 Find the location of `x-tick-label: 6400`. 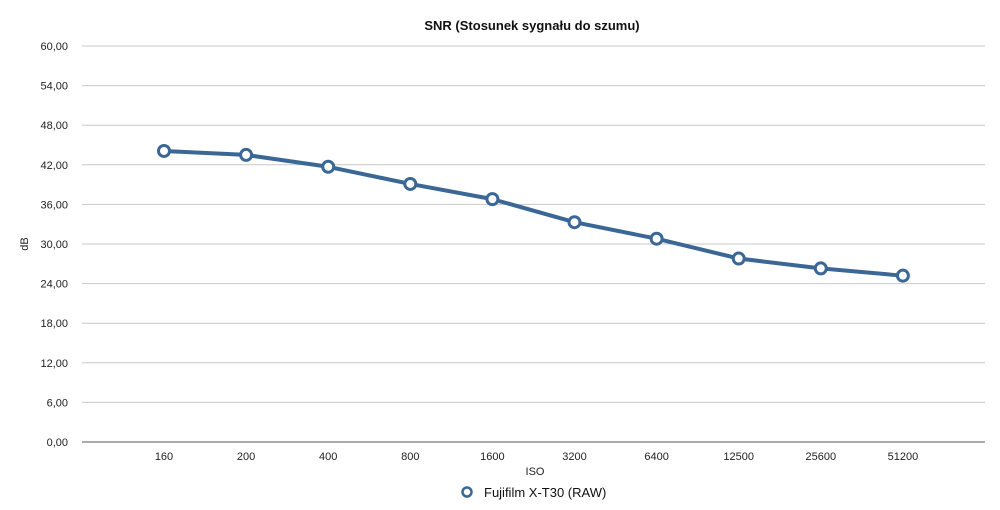

x-tick-label: 6400 is located at coordinates (656, 457).